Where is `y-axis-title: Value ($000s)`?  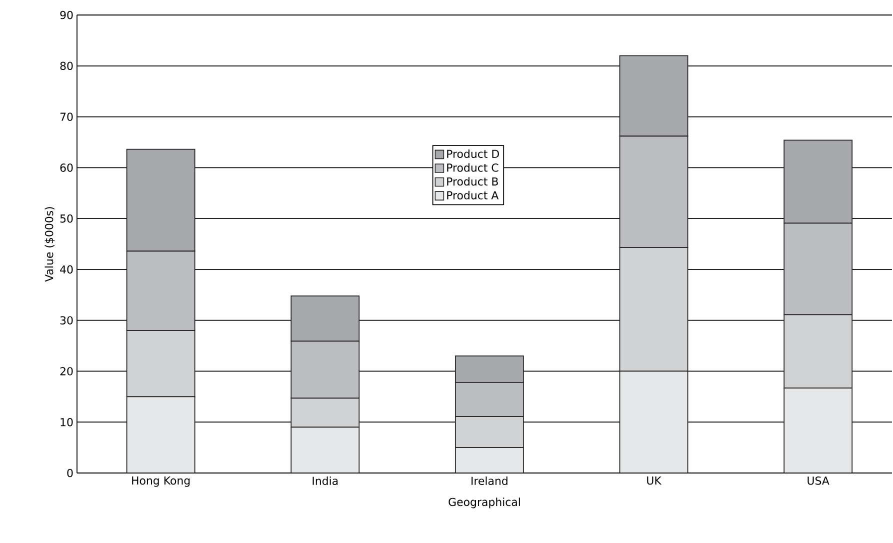
y-axis-title: Value ($000s) is located at coordinates (49, 244).